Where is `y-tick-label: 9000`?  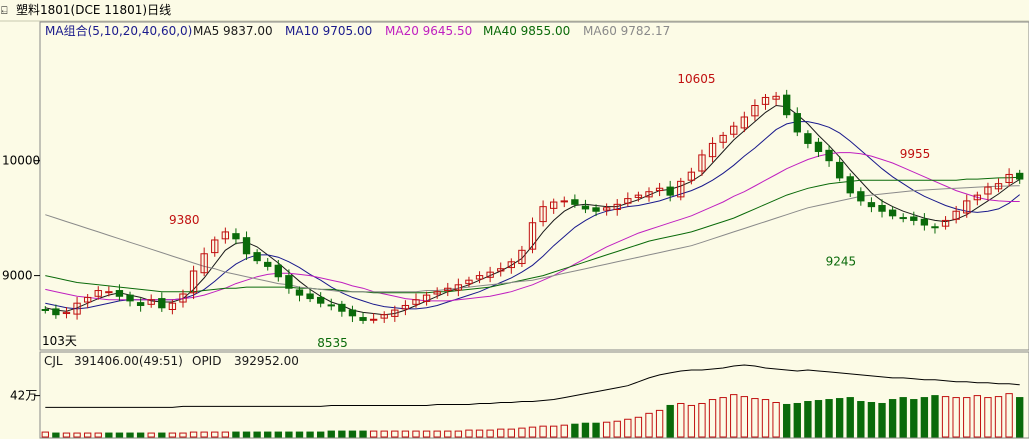
y-tick-label: 9000 is located at coordinates (17, 276).